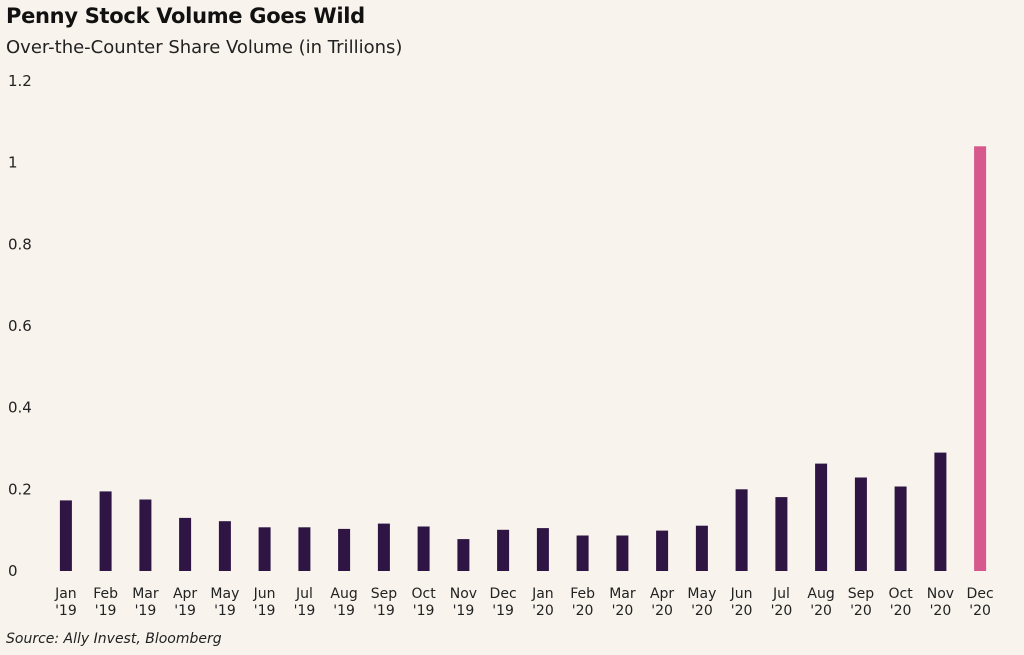 The width and height of the screenshot is (1024, 655). Describe the element at coordinates (185, 16) in the screenshot. I see `chart-title: Penny Stock Volume Goes Wild` at that location.